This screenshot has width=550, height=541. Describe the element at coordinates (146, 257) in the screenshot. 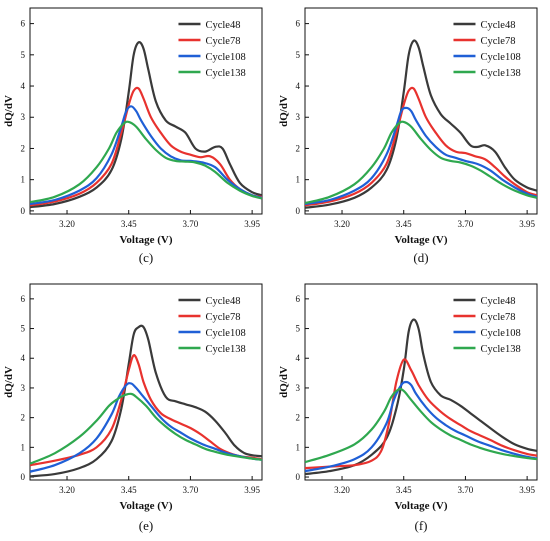

I see `panel-label: (c)` at that location.